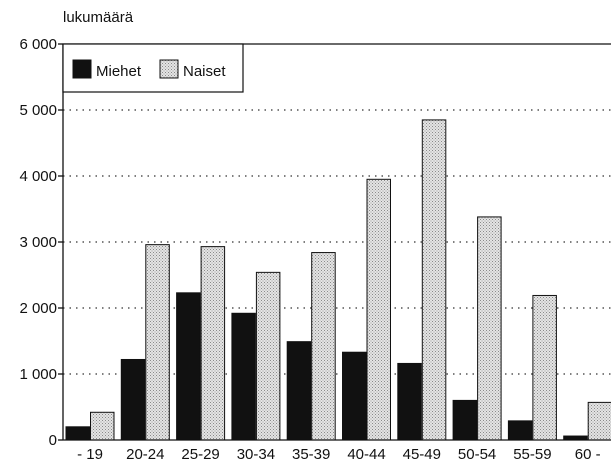 This screenshot has height=463, width=611. I want to click on x-tick-label: 25-29, so click(200, 454).